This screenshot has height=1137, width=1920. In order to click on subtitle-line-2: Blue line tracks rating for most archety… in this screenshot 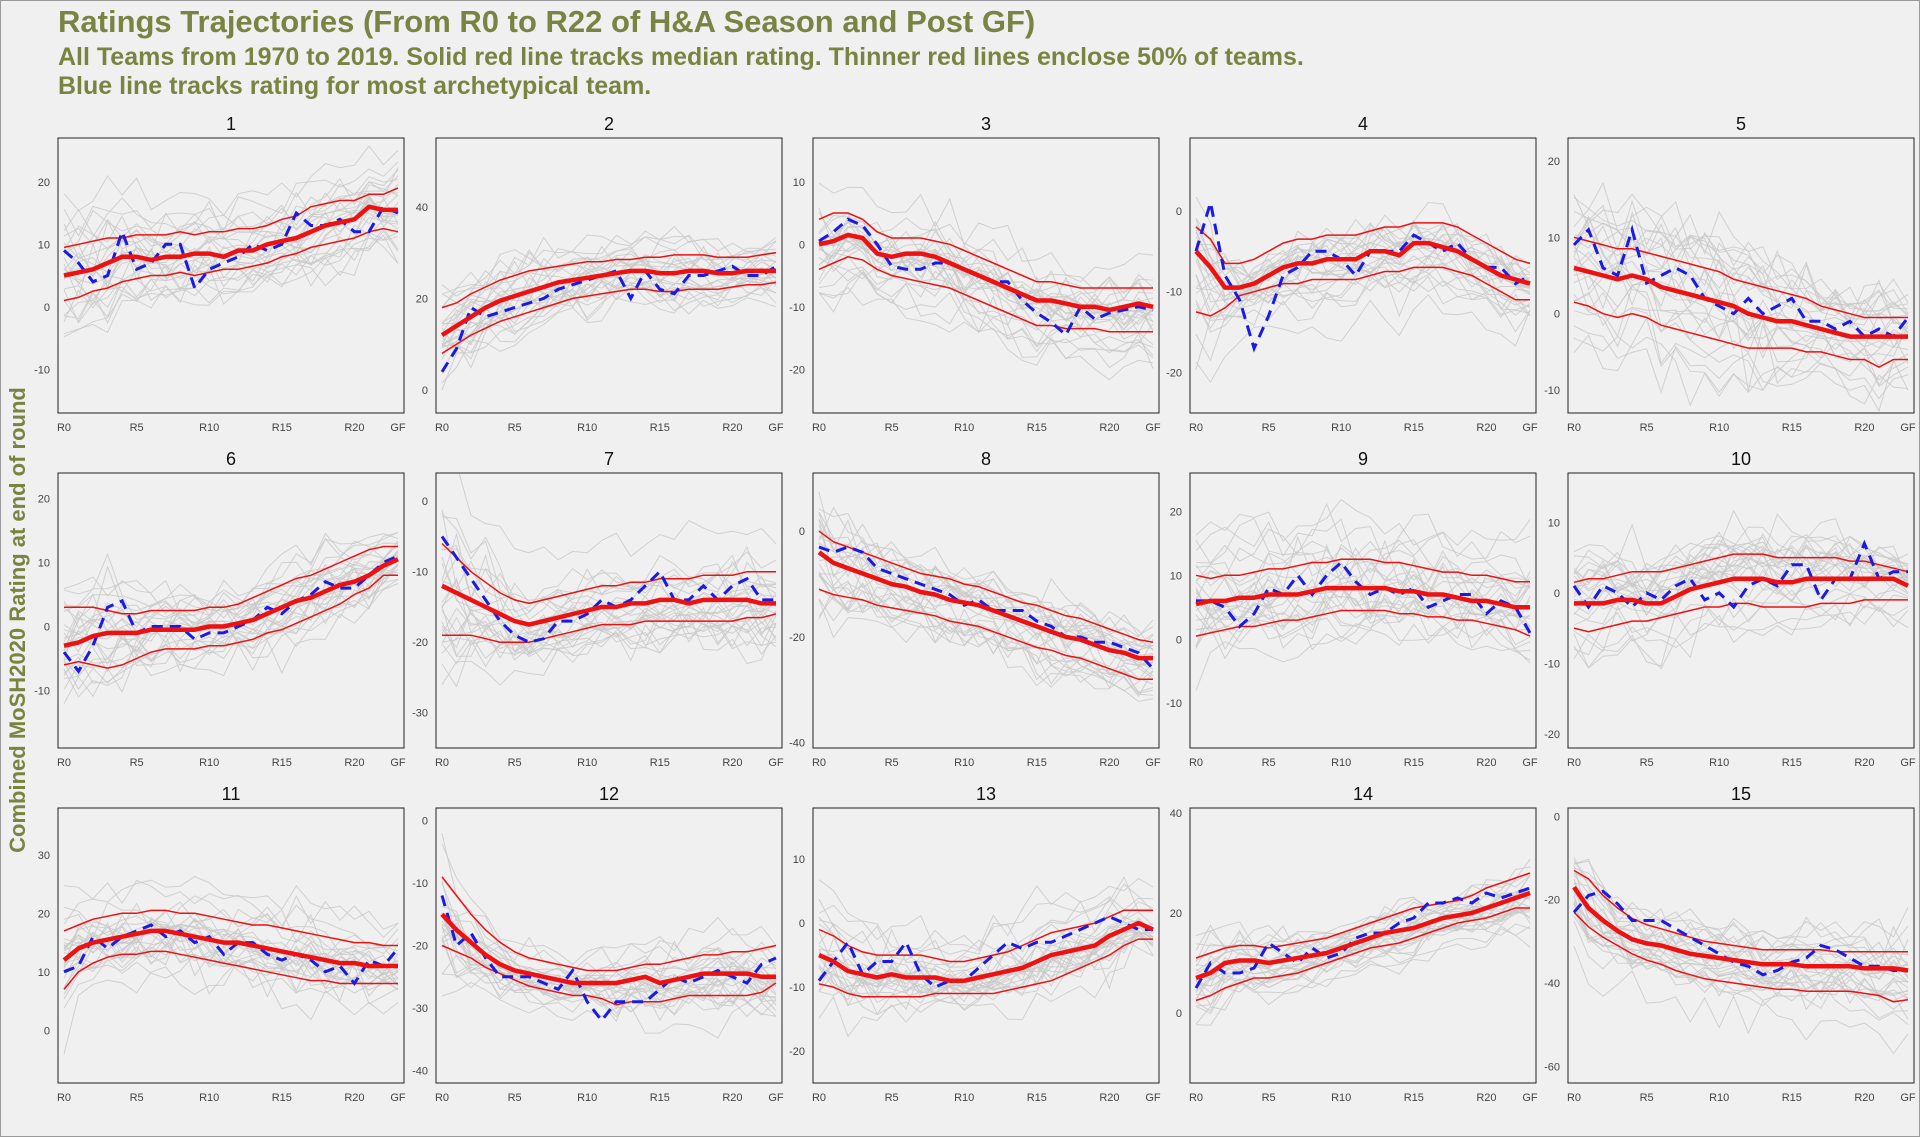, I will do `click(355, 86)`.